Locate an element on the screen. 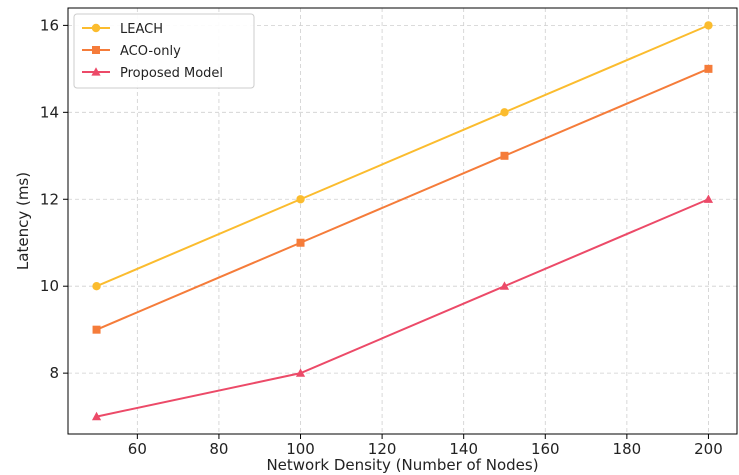  x-tick-label: 80 is located at coordinates (218, 449).